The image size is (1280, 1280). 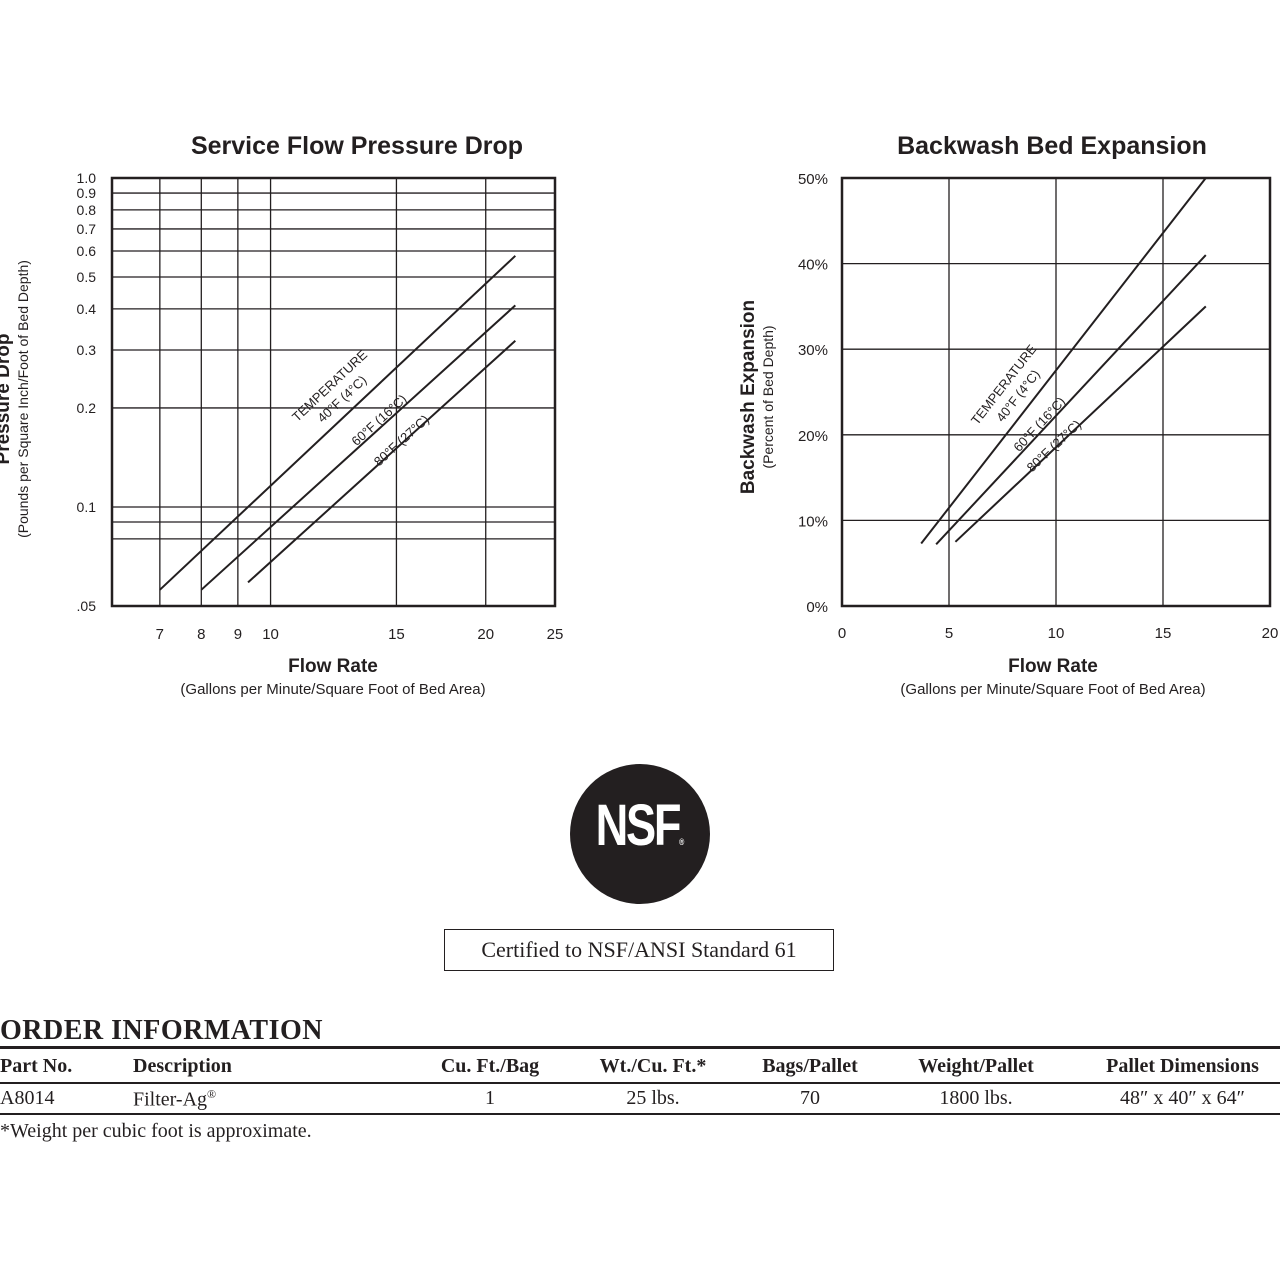 What do you see at coordinates (813, 179) in the screenshot?
I see `y-tick-label: 50%` at bounding box center [813, 179].